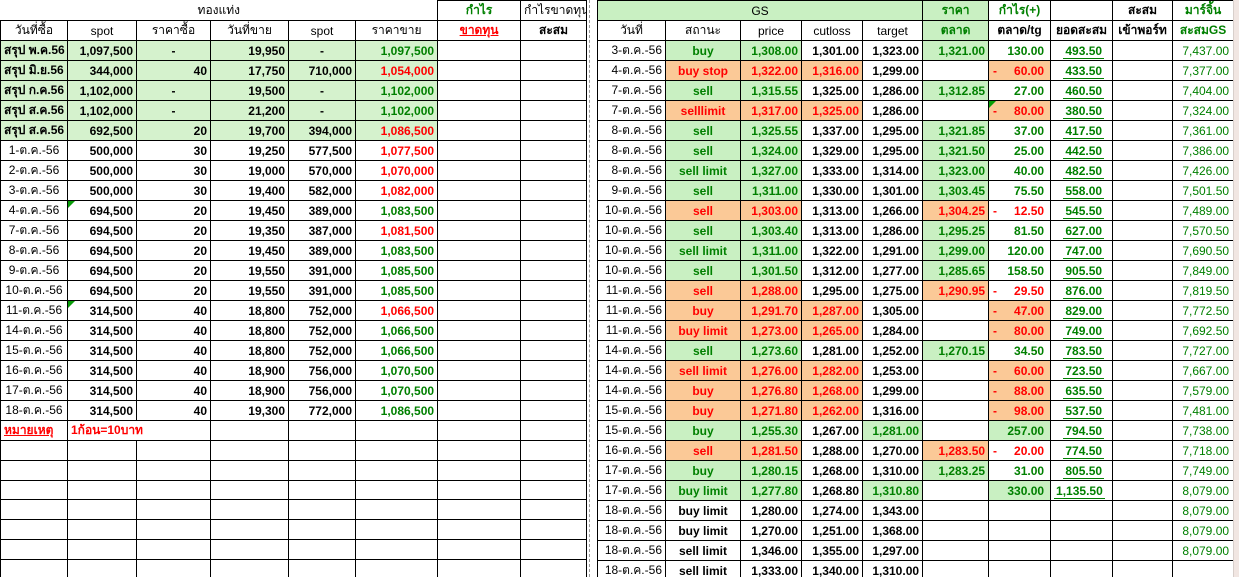 This screenshot has width=1239, height=577. Describe the element at coordinates (322, 170) in the screenshot. I see `cell-spot2: 570,000` at that location.